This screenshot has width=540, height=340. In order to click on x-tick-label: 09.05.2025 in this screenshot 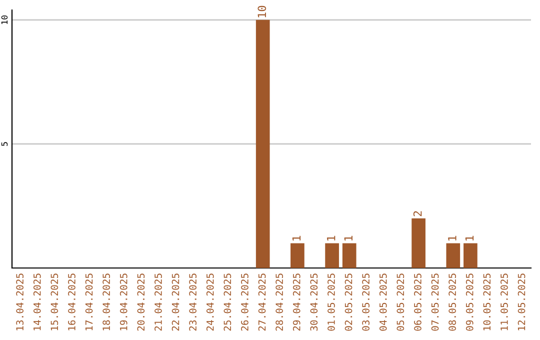, I will do `click(470, 302)`.